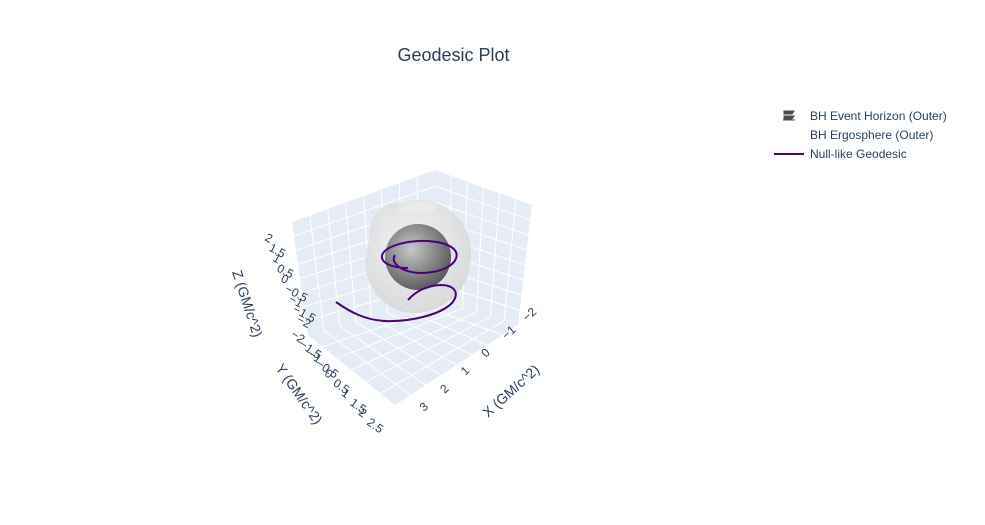 The image size is (985, 525). I want to click on legend-item-geodesic: Null-like Geodesic, so click(860, 153).